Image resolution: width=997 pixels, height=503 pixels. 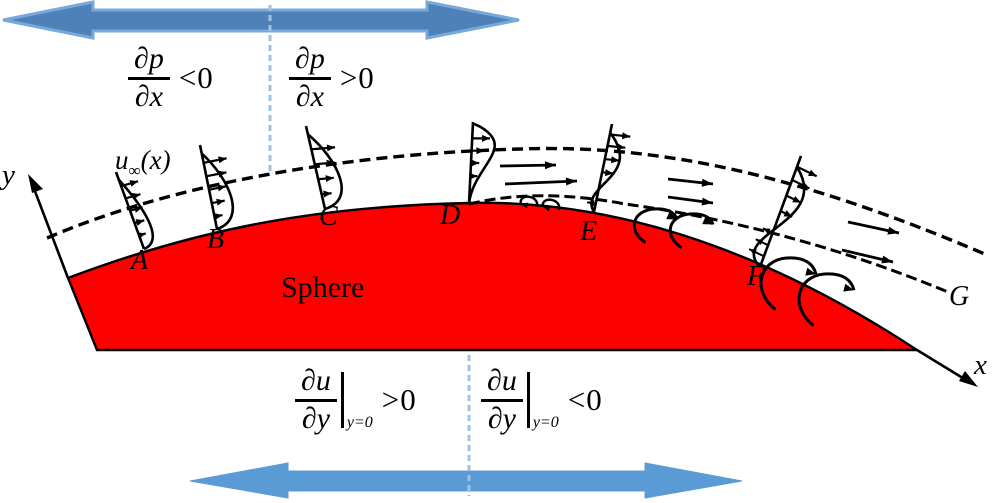 What do you see at coordinates (541, 182) in the screenshot?
I see `flow-arrow` at bounding box center [541, 182].